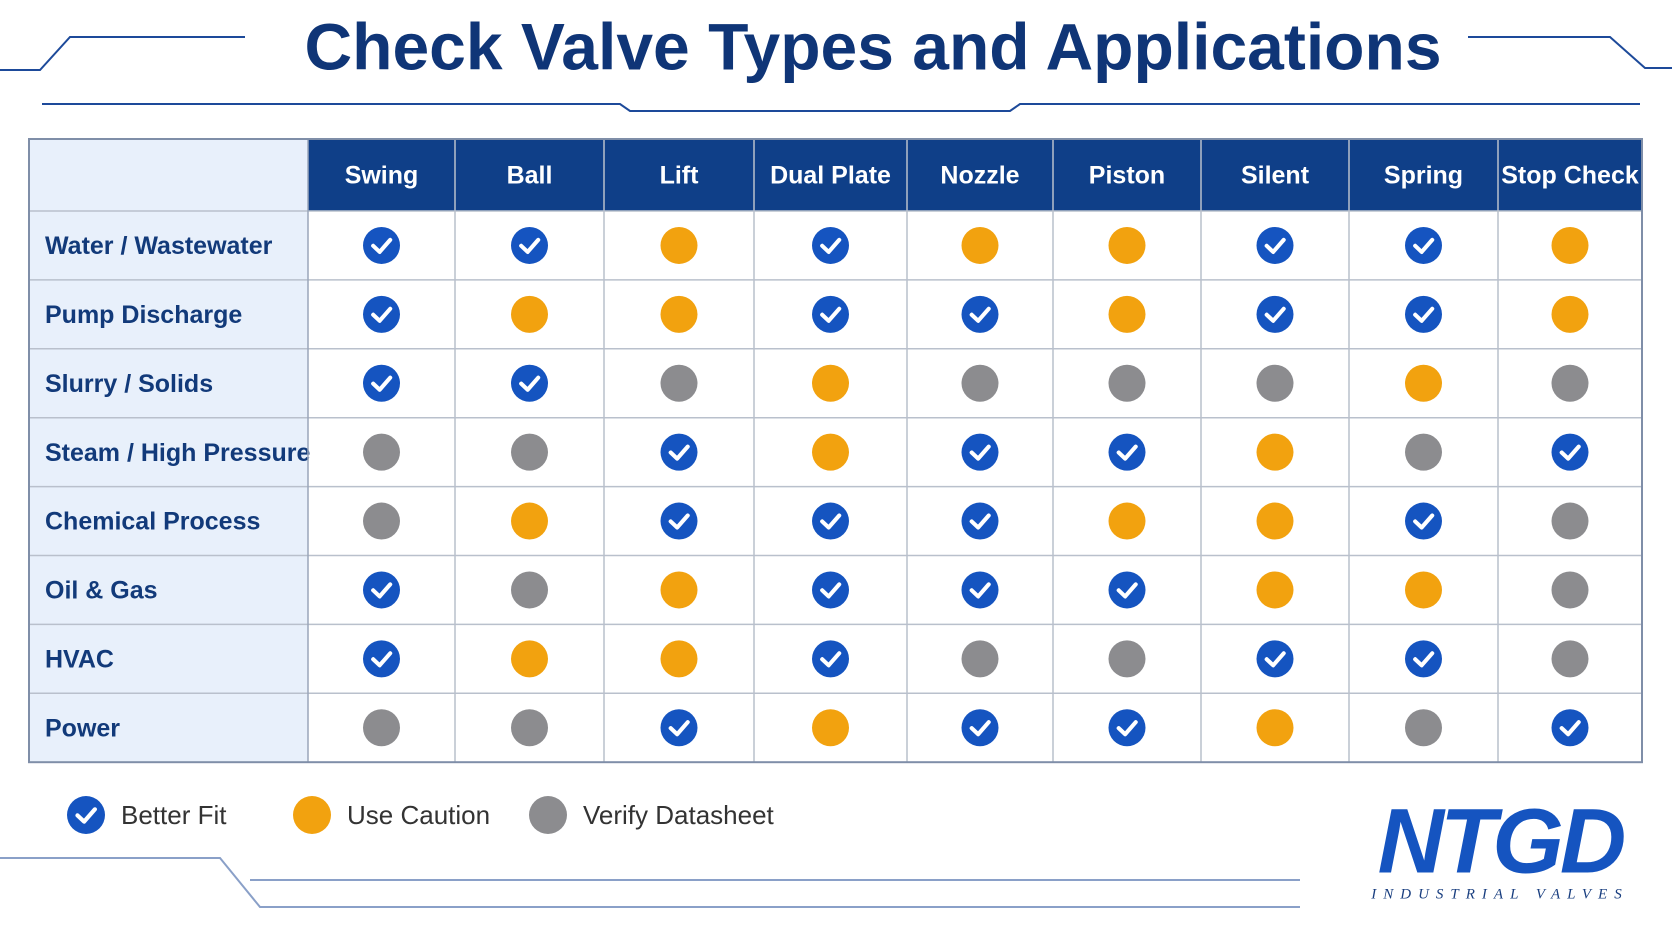  I want to click on header-row, so click(975, 175).